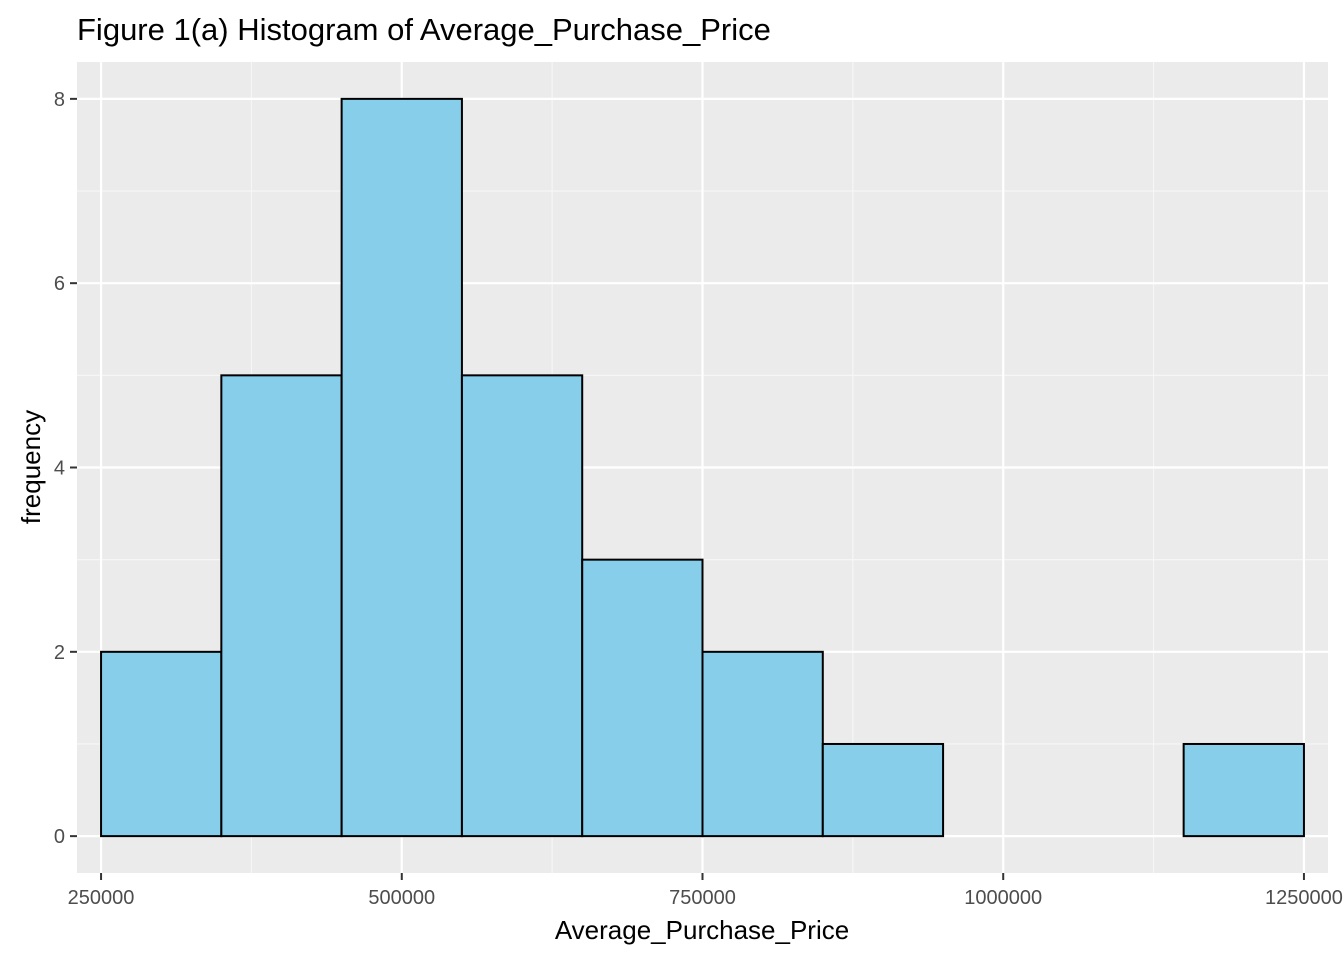 Image resolution: width=1344 pixels, height=960 pixels. Describe the element at coordinates (59, 653) in the screenshot. I see `y-tick-label-1: 2` at that location.